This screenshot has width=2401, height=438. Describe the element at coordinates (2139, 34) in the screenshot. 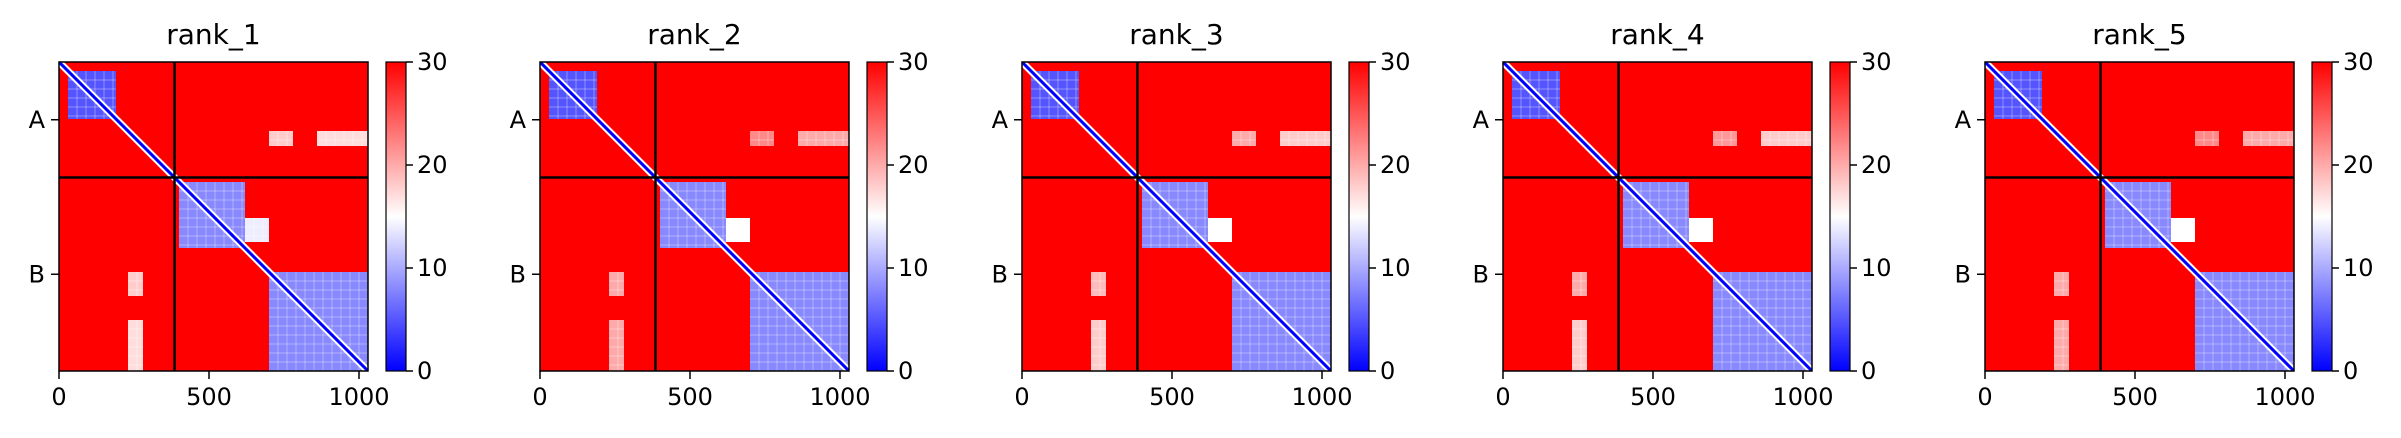

I see `panel-title: rank_5` at that location.